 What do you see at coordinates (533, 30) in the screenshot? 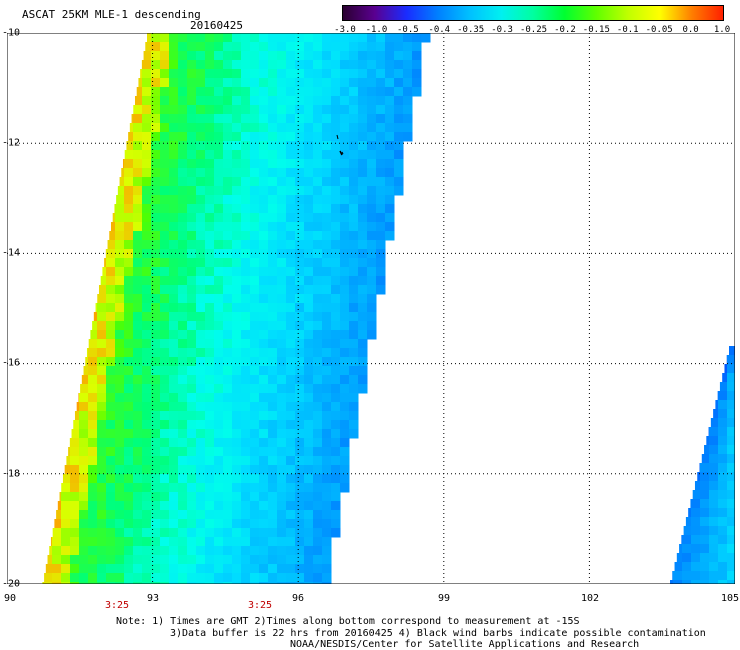
I see `color-scale-label: -0.25` at bounding box center [533, 30].